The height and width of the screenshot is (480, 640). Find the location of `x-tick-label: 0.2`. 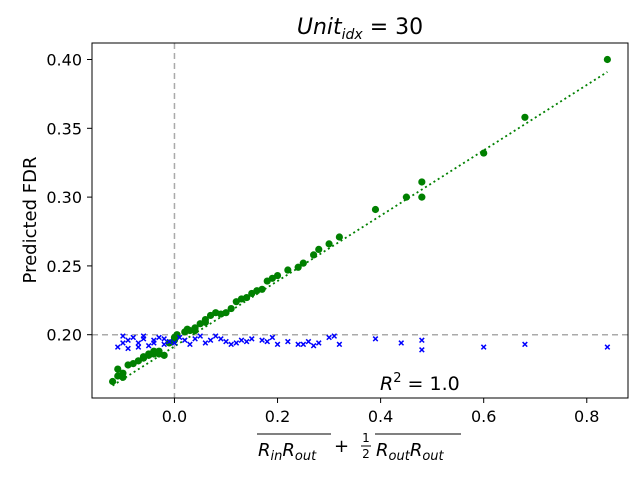

x-tick-label: 0.2 is located at coordinates (277, 416).